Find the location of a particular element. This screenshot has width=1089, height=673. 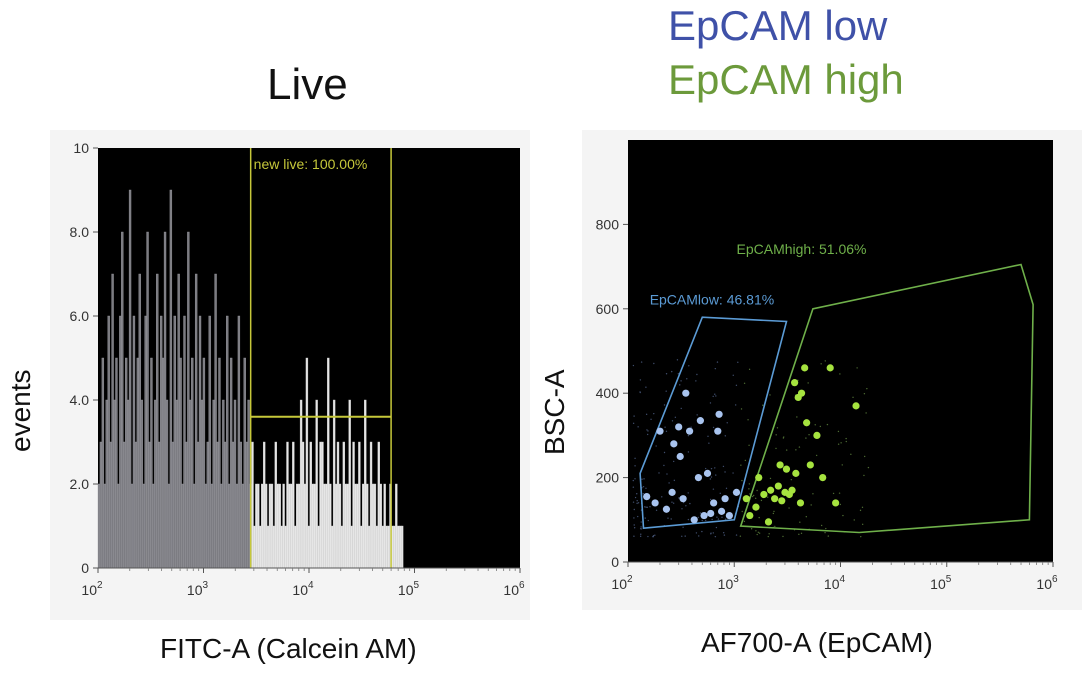

live-gate-label: new live: 100.00% is located at coordinates (311, 164).